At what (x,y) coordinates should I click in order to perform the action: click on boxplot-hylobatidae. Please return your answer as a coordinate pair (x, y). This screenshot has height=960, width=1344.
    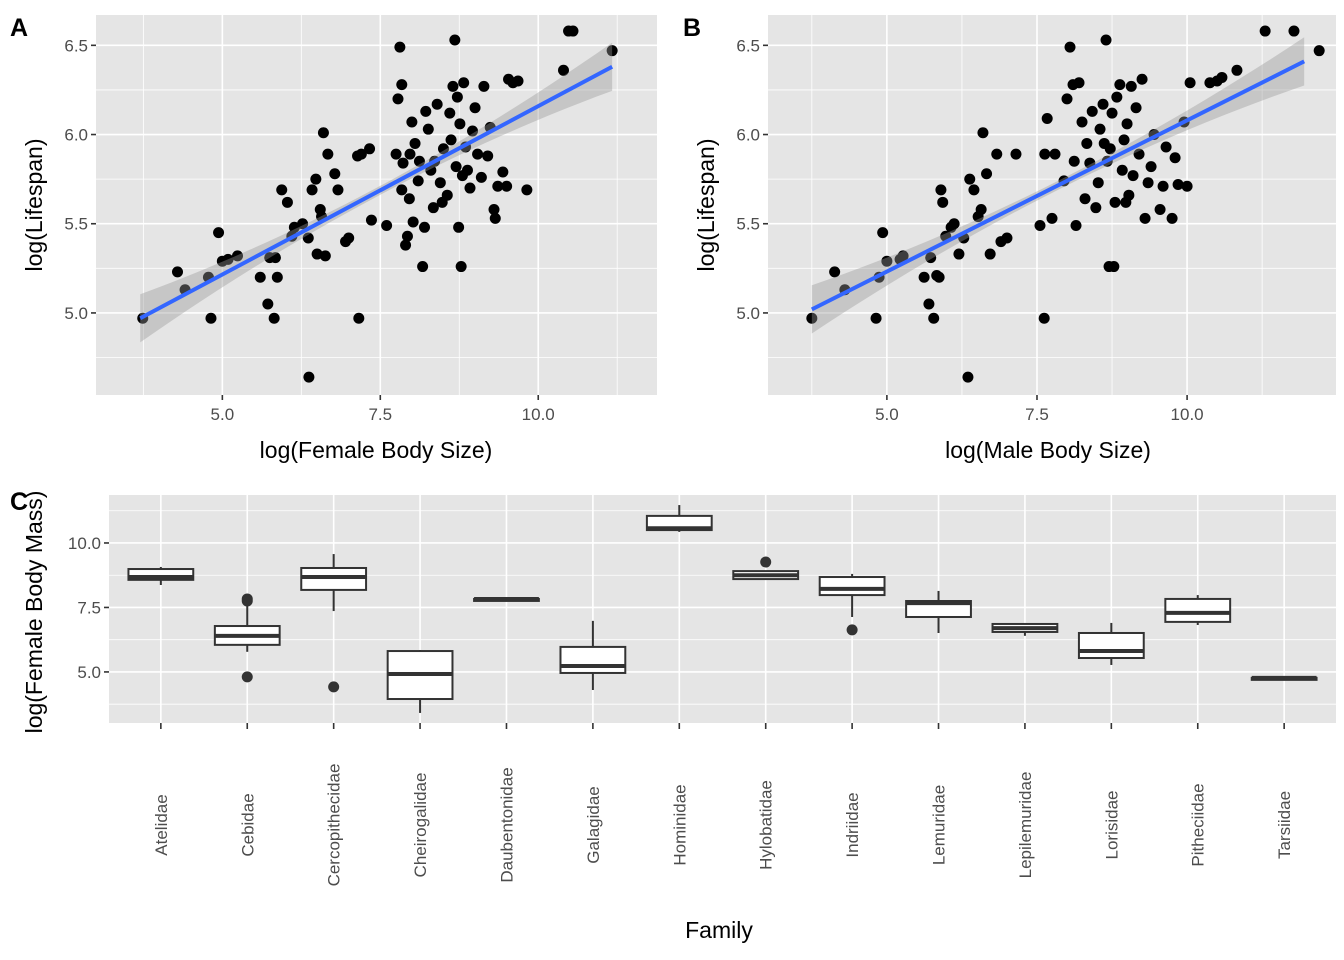
    Looking at the image, I should click on (766, 568).